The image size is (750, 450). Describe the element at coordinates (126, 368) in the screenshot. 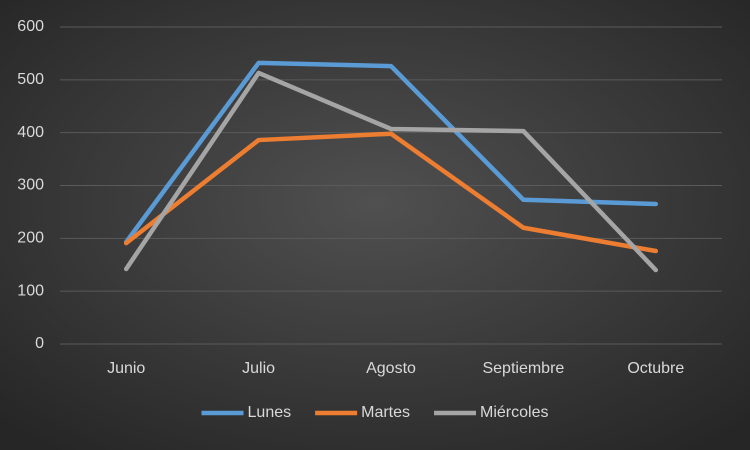

I see `x-tick-label: Junio` at that location.